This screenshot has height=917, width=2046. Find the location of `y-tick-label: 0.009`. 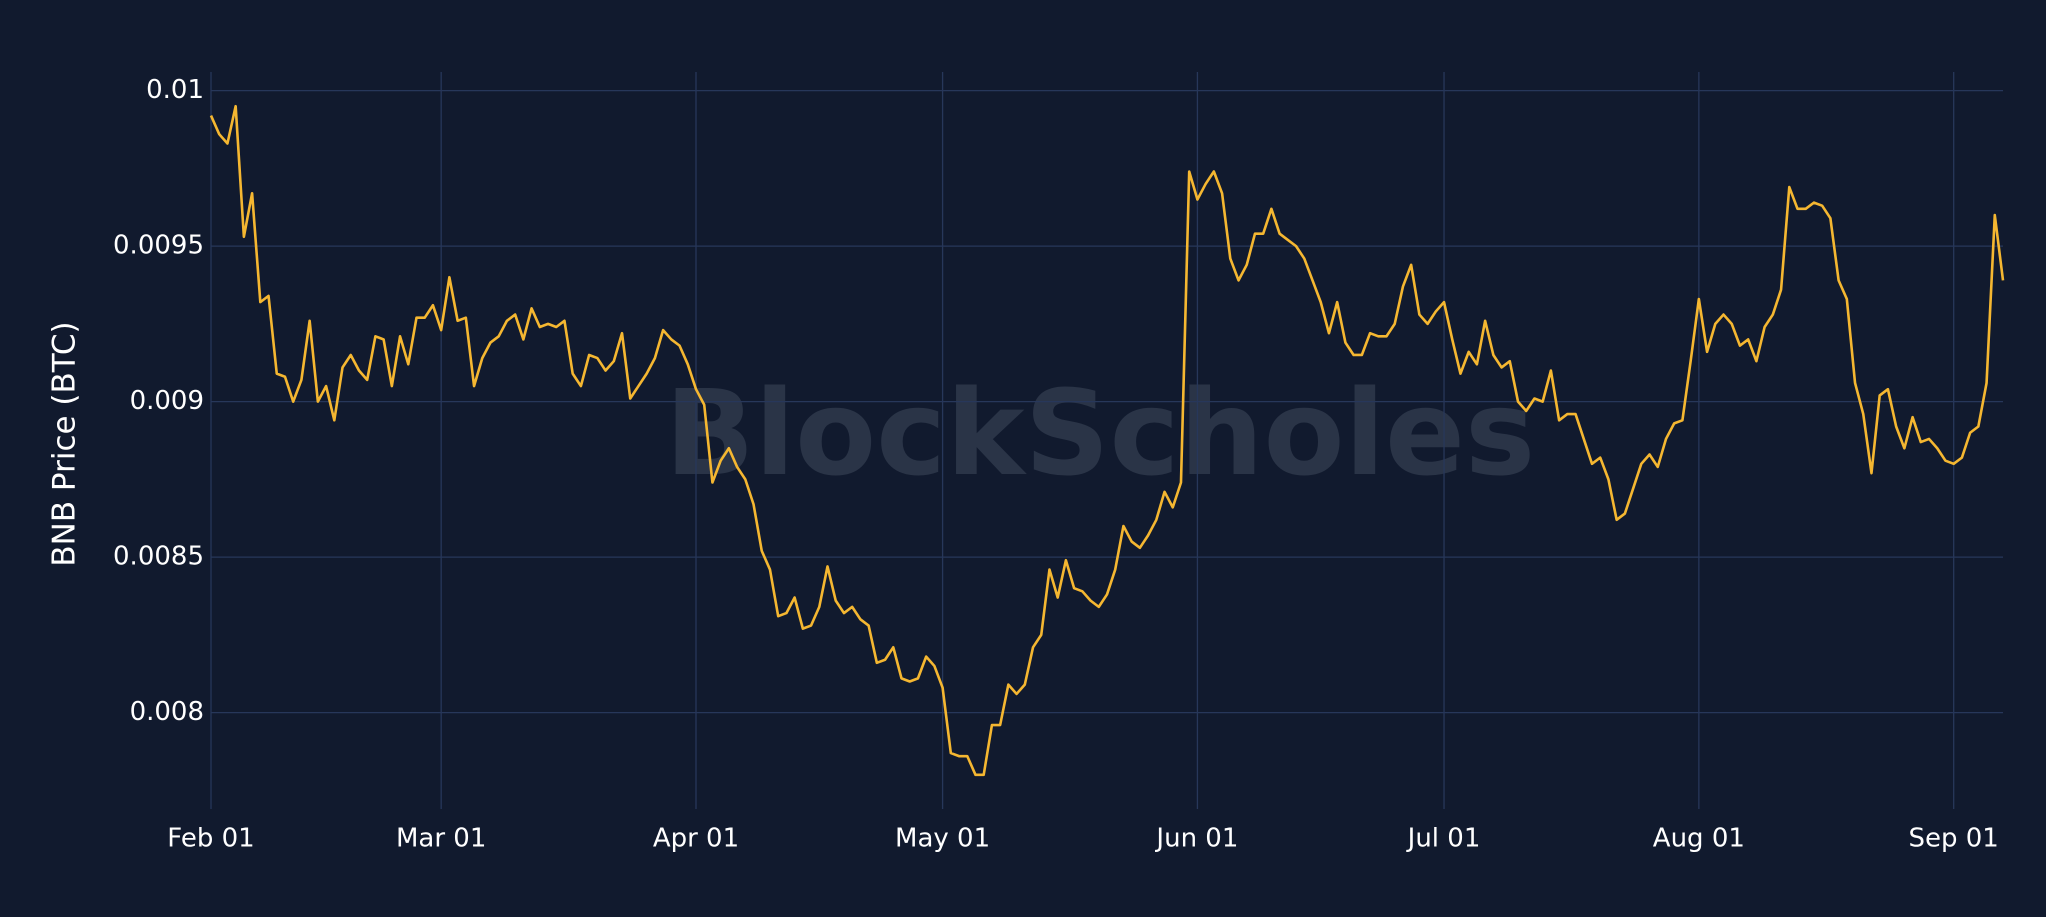

y-tick-label: 0.009 is located at coordinates (167, 401).